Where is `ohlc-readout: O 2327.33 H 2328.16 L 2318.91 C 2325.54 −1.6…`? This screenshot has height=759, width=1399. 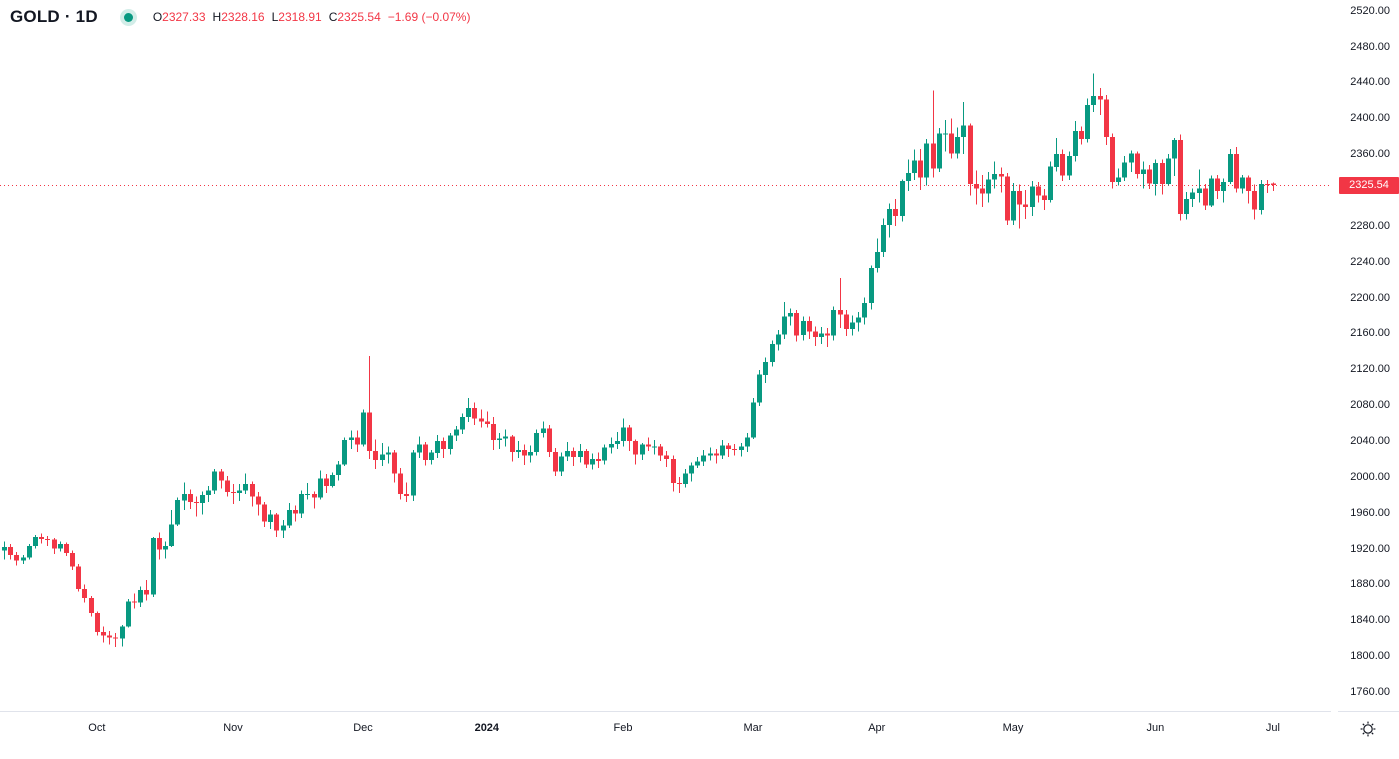 ohlc-readout: O 2327.33 H 2328.16 L 2318.91 C 2325.54 −1.6… is located at coordinates (312, 17).